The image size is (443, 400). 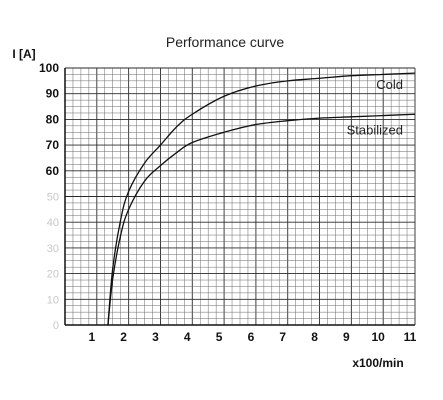 What do you see at coordinates (410, 337) in the screenshot?
I see `x-tick-label: 11` at bounding box center [410, 337].